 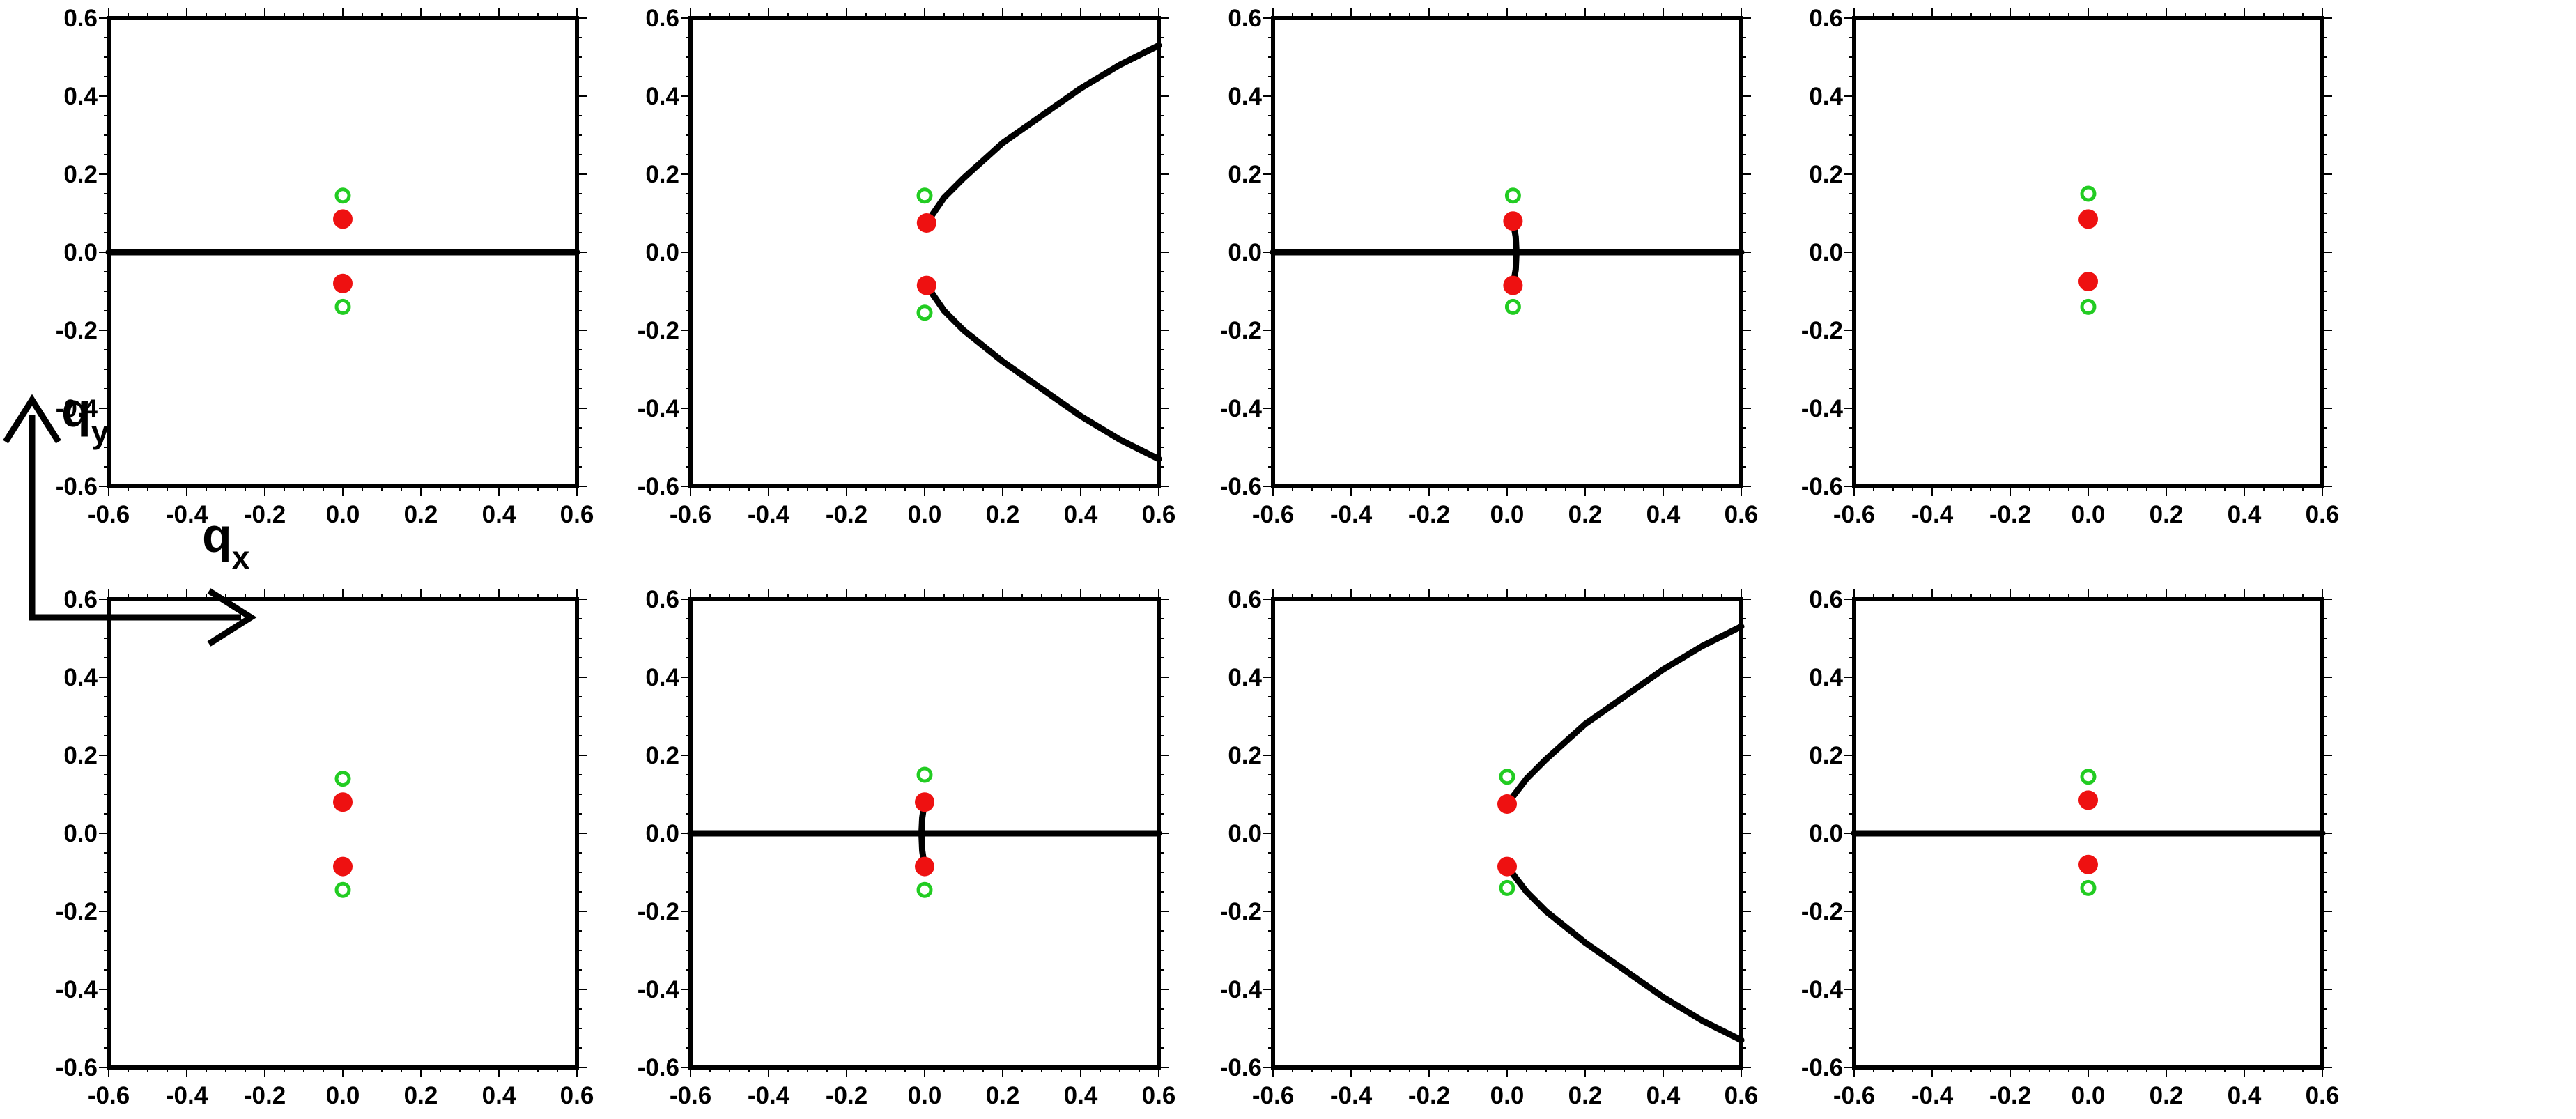 What do you see at coordinates (32, 419) in the screenshot?
I see `y-arrow-head` at bounding box center [32, 419].